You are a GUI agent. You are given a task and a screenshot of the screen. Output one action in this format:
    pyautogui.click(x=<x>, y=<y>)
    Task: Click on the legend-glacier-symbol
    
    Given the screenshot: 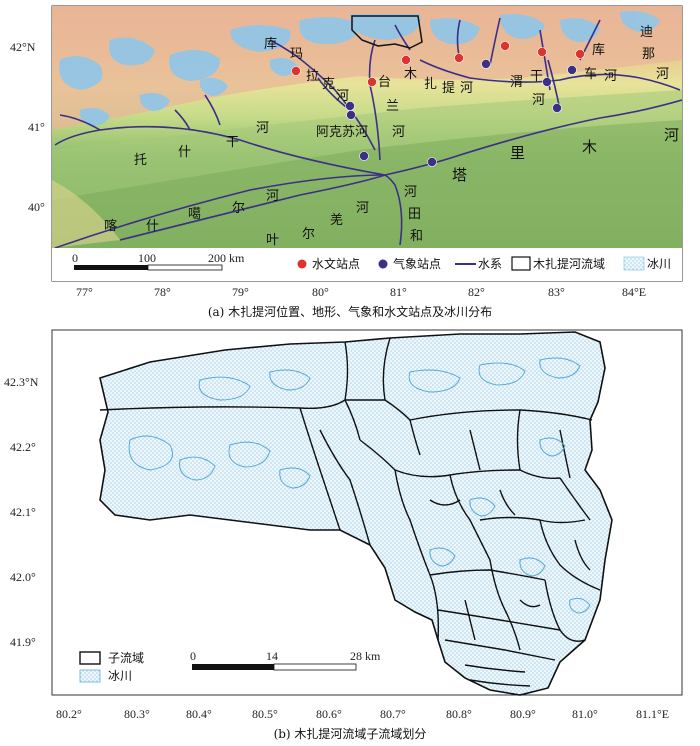 What is the action you would take?
    pyautogui.click(x=634, y=263)
    